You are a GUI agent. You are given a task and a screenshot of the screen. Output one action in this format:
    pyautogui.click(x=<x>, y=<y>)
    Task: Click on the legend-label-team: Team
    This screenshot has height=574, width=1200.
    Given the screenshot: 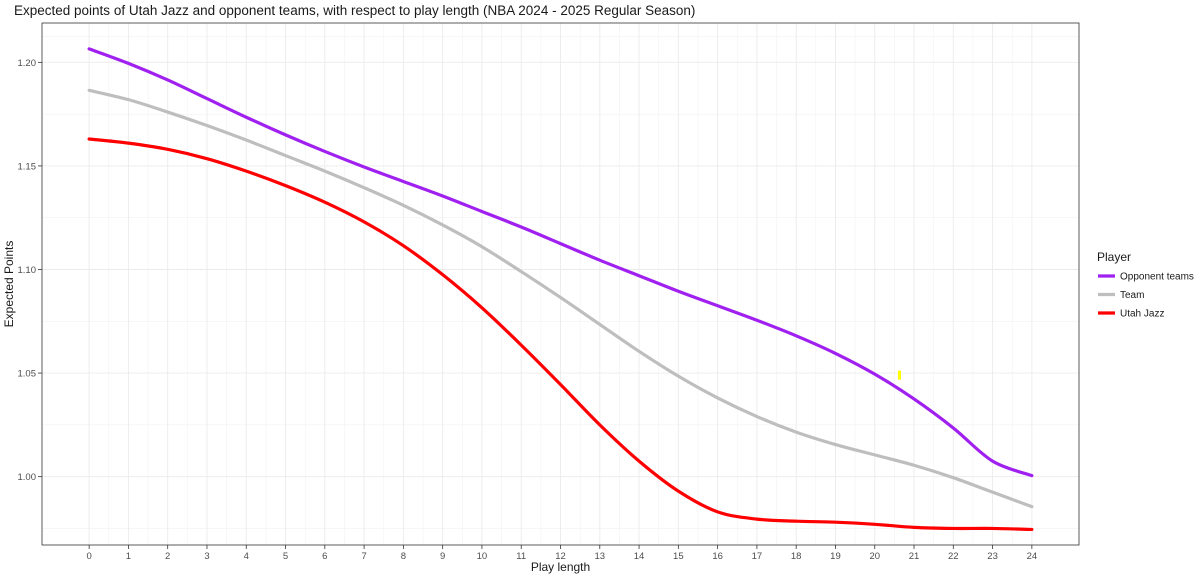 What is the action you would take?
    pyautogui.click(x=1132, y=295)
    